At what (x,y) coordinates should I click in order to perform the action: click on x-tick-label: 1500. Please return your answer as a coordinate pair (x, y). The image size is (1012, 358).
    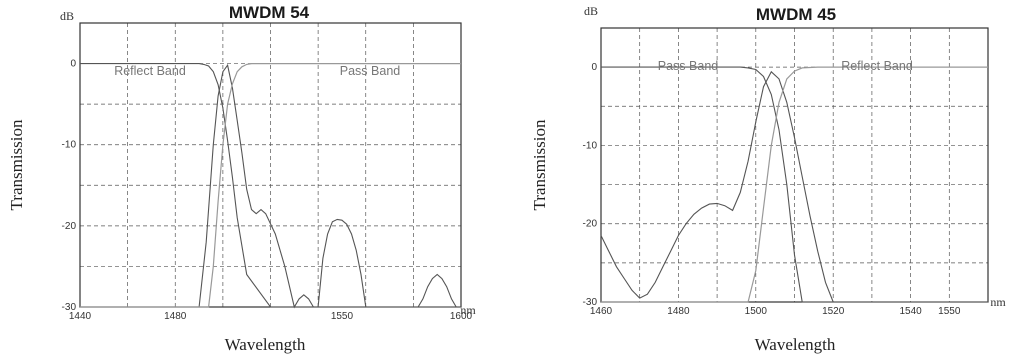
    Looking at the image, I should click on (756, 311).